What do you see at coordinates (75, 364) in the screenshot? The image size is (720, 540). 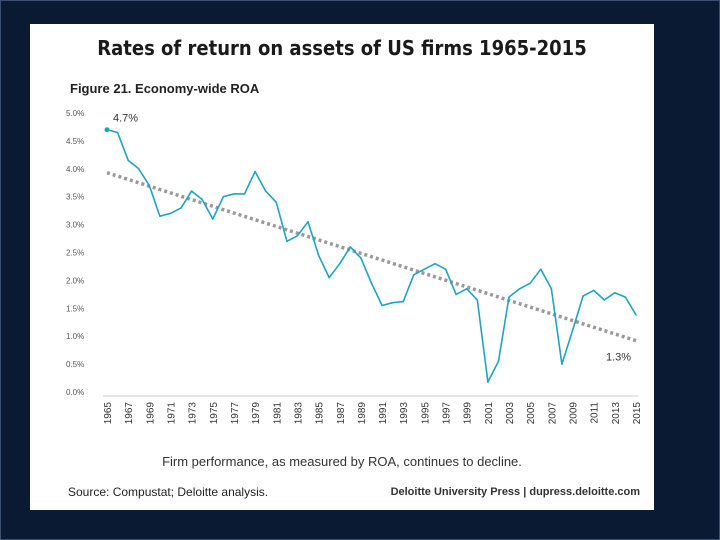 I see `y-tick-label: 0.5%` at bounding box center [75, 364].